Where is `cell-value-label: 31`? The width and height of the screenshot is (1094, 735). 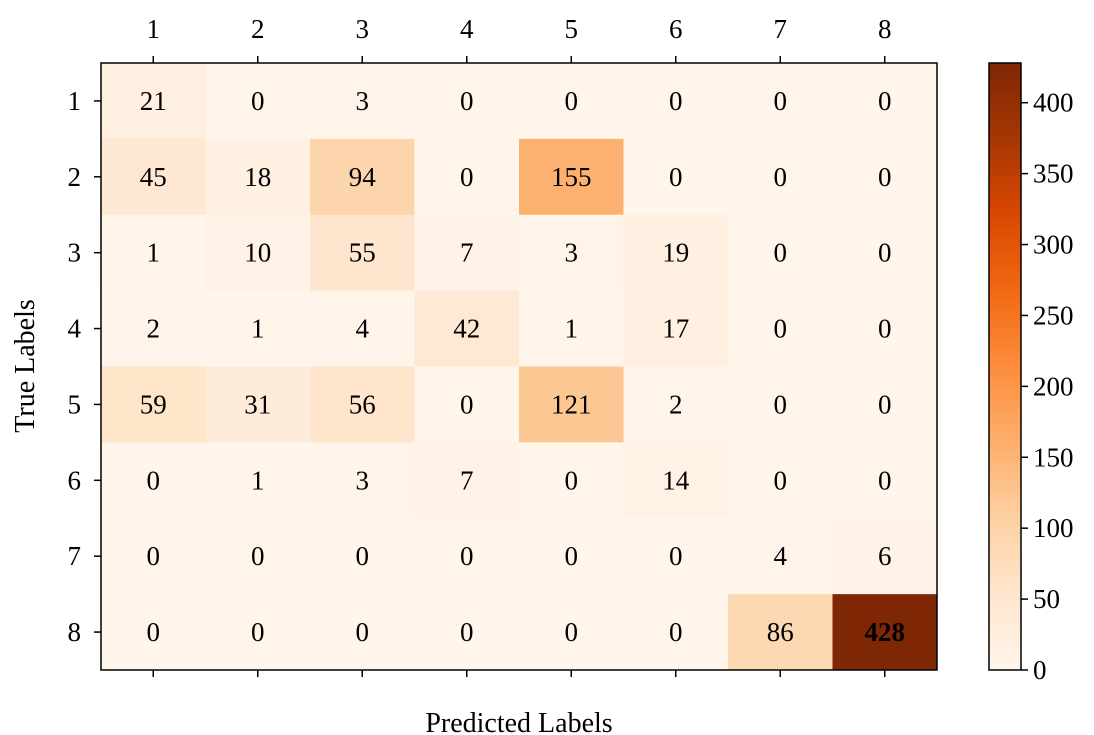 cell-value-label: 31 is located at coordinates (257, 404).